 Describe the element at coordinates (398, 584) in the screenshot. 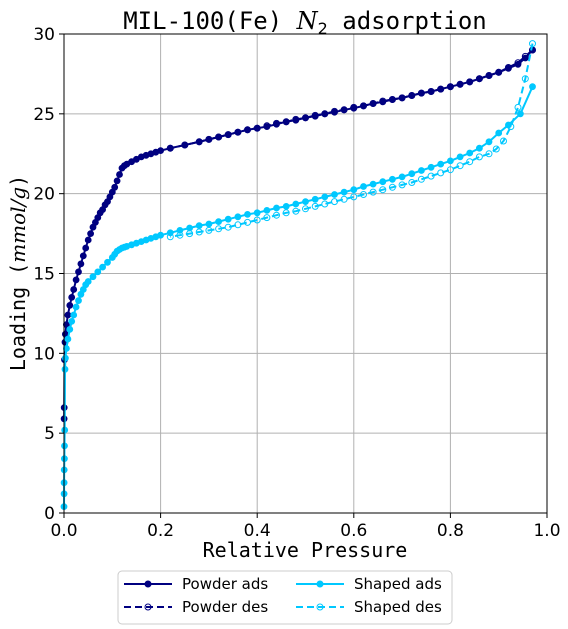

I see `legend-label: Shaped ads` at that location.